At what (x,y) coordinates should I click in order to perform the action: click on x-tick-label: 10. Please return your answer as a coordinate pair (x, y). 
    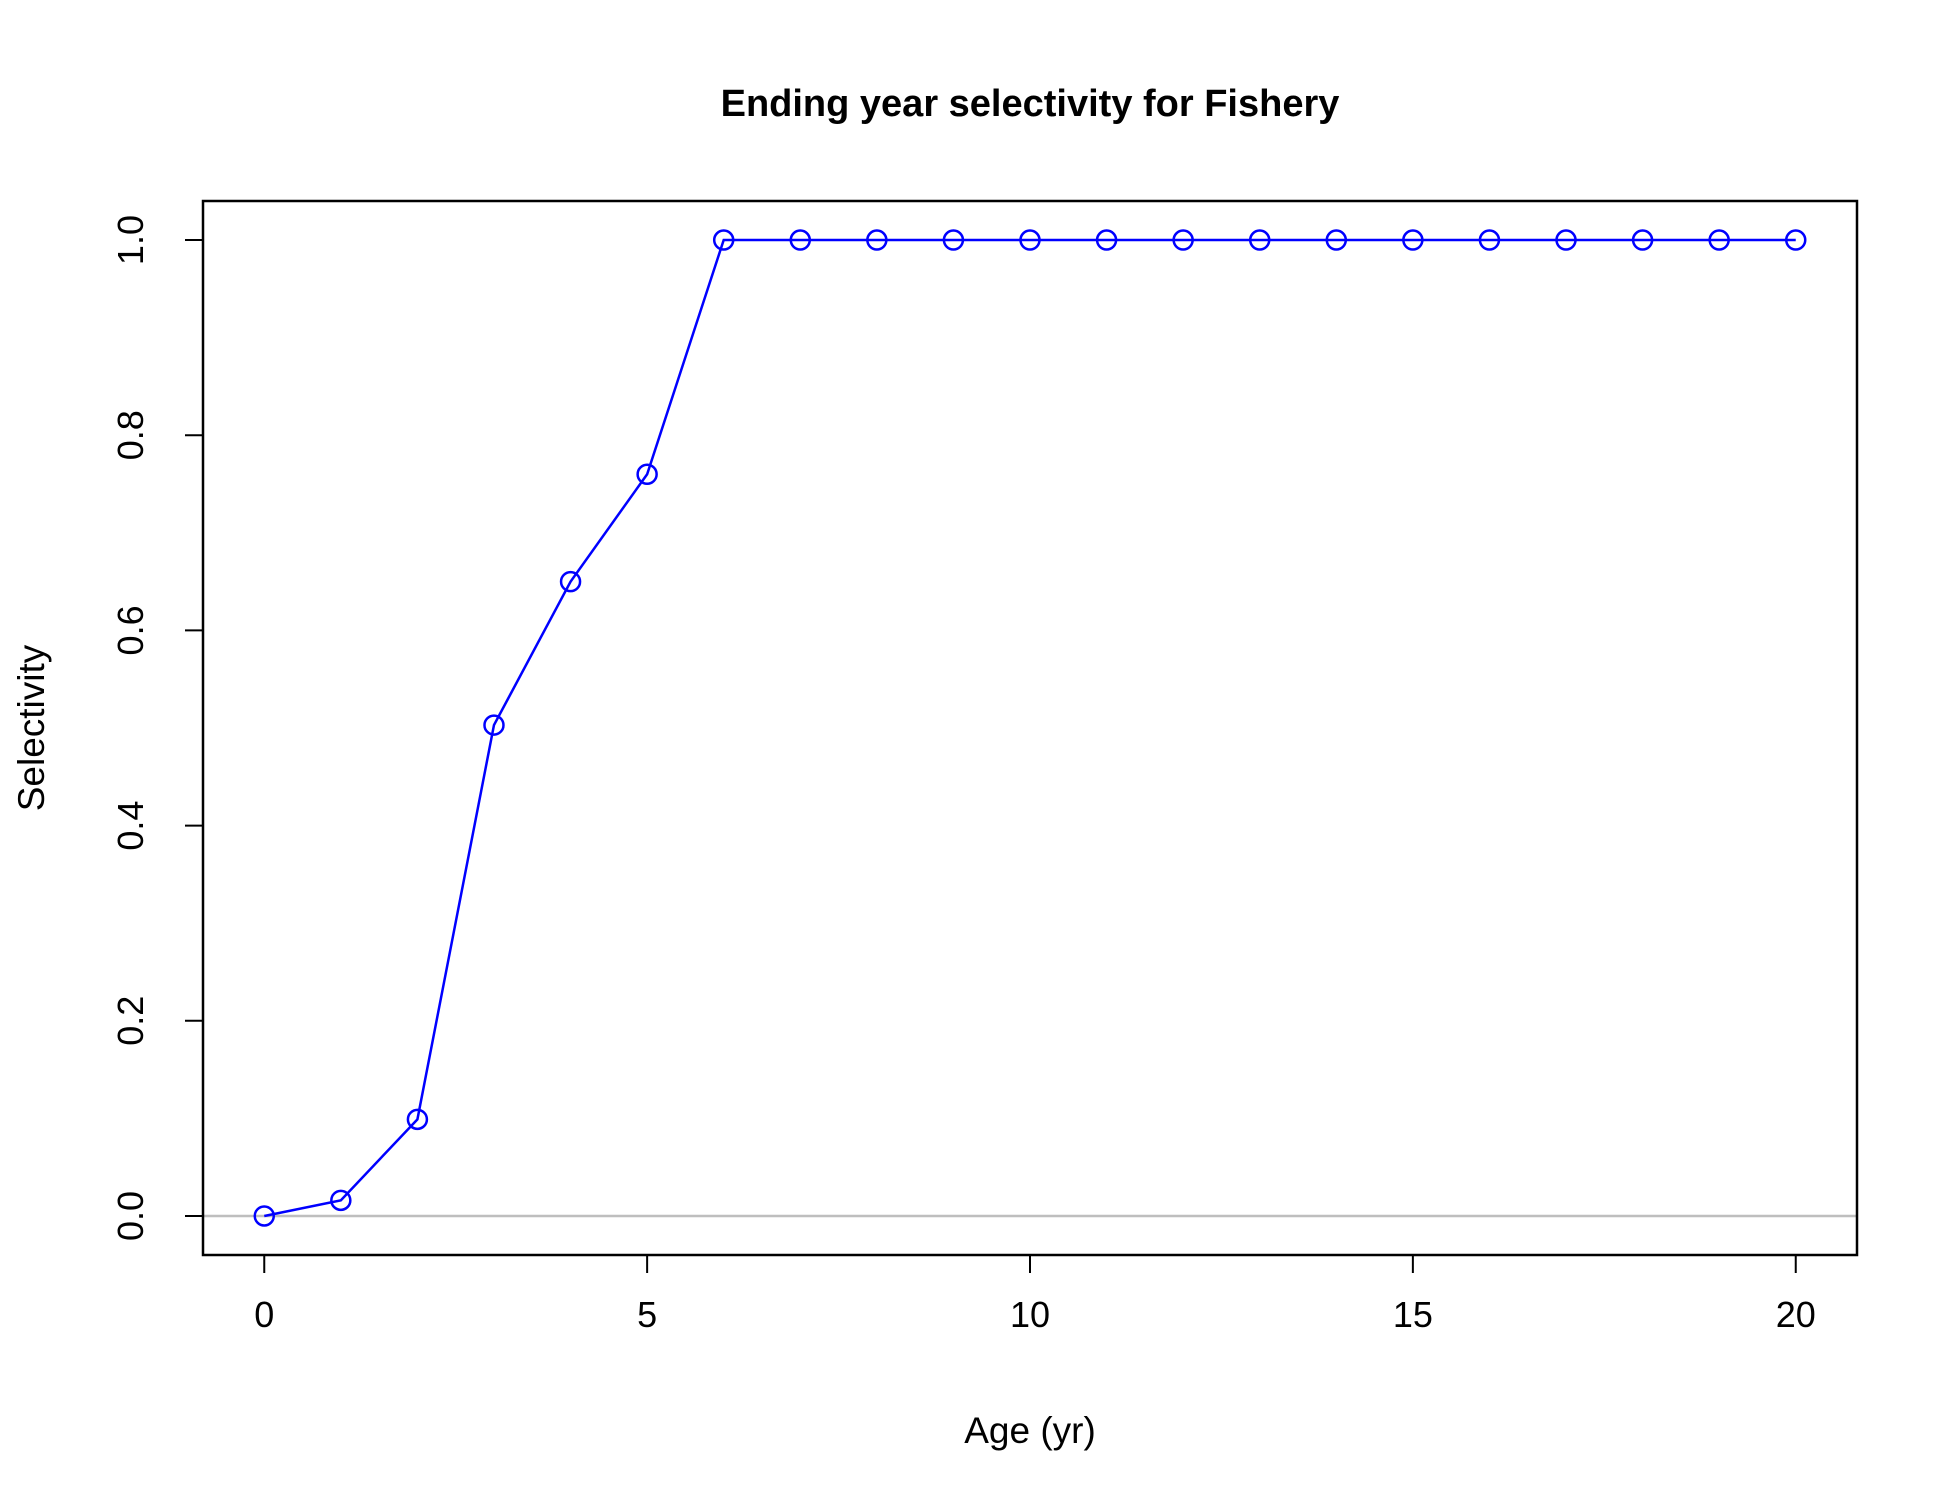
    Looking at the image, I should click on (1030, 1314).